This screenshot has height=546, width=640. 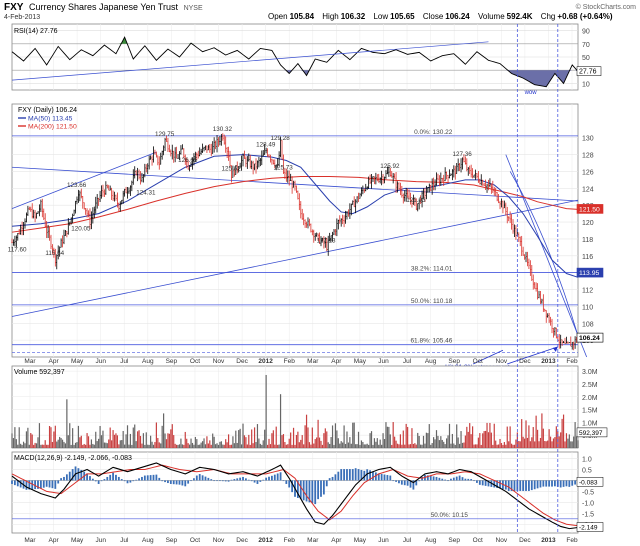 What do you see at coordinates (326, 240) in the screenshot?
I see `peak-label-12: 117.13` at bounding box center [326, 240].